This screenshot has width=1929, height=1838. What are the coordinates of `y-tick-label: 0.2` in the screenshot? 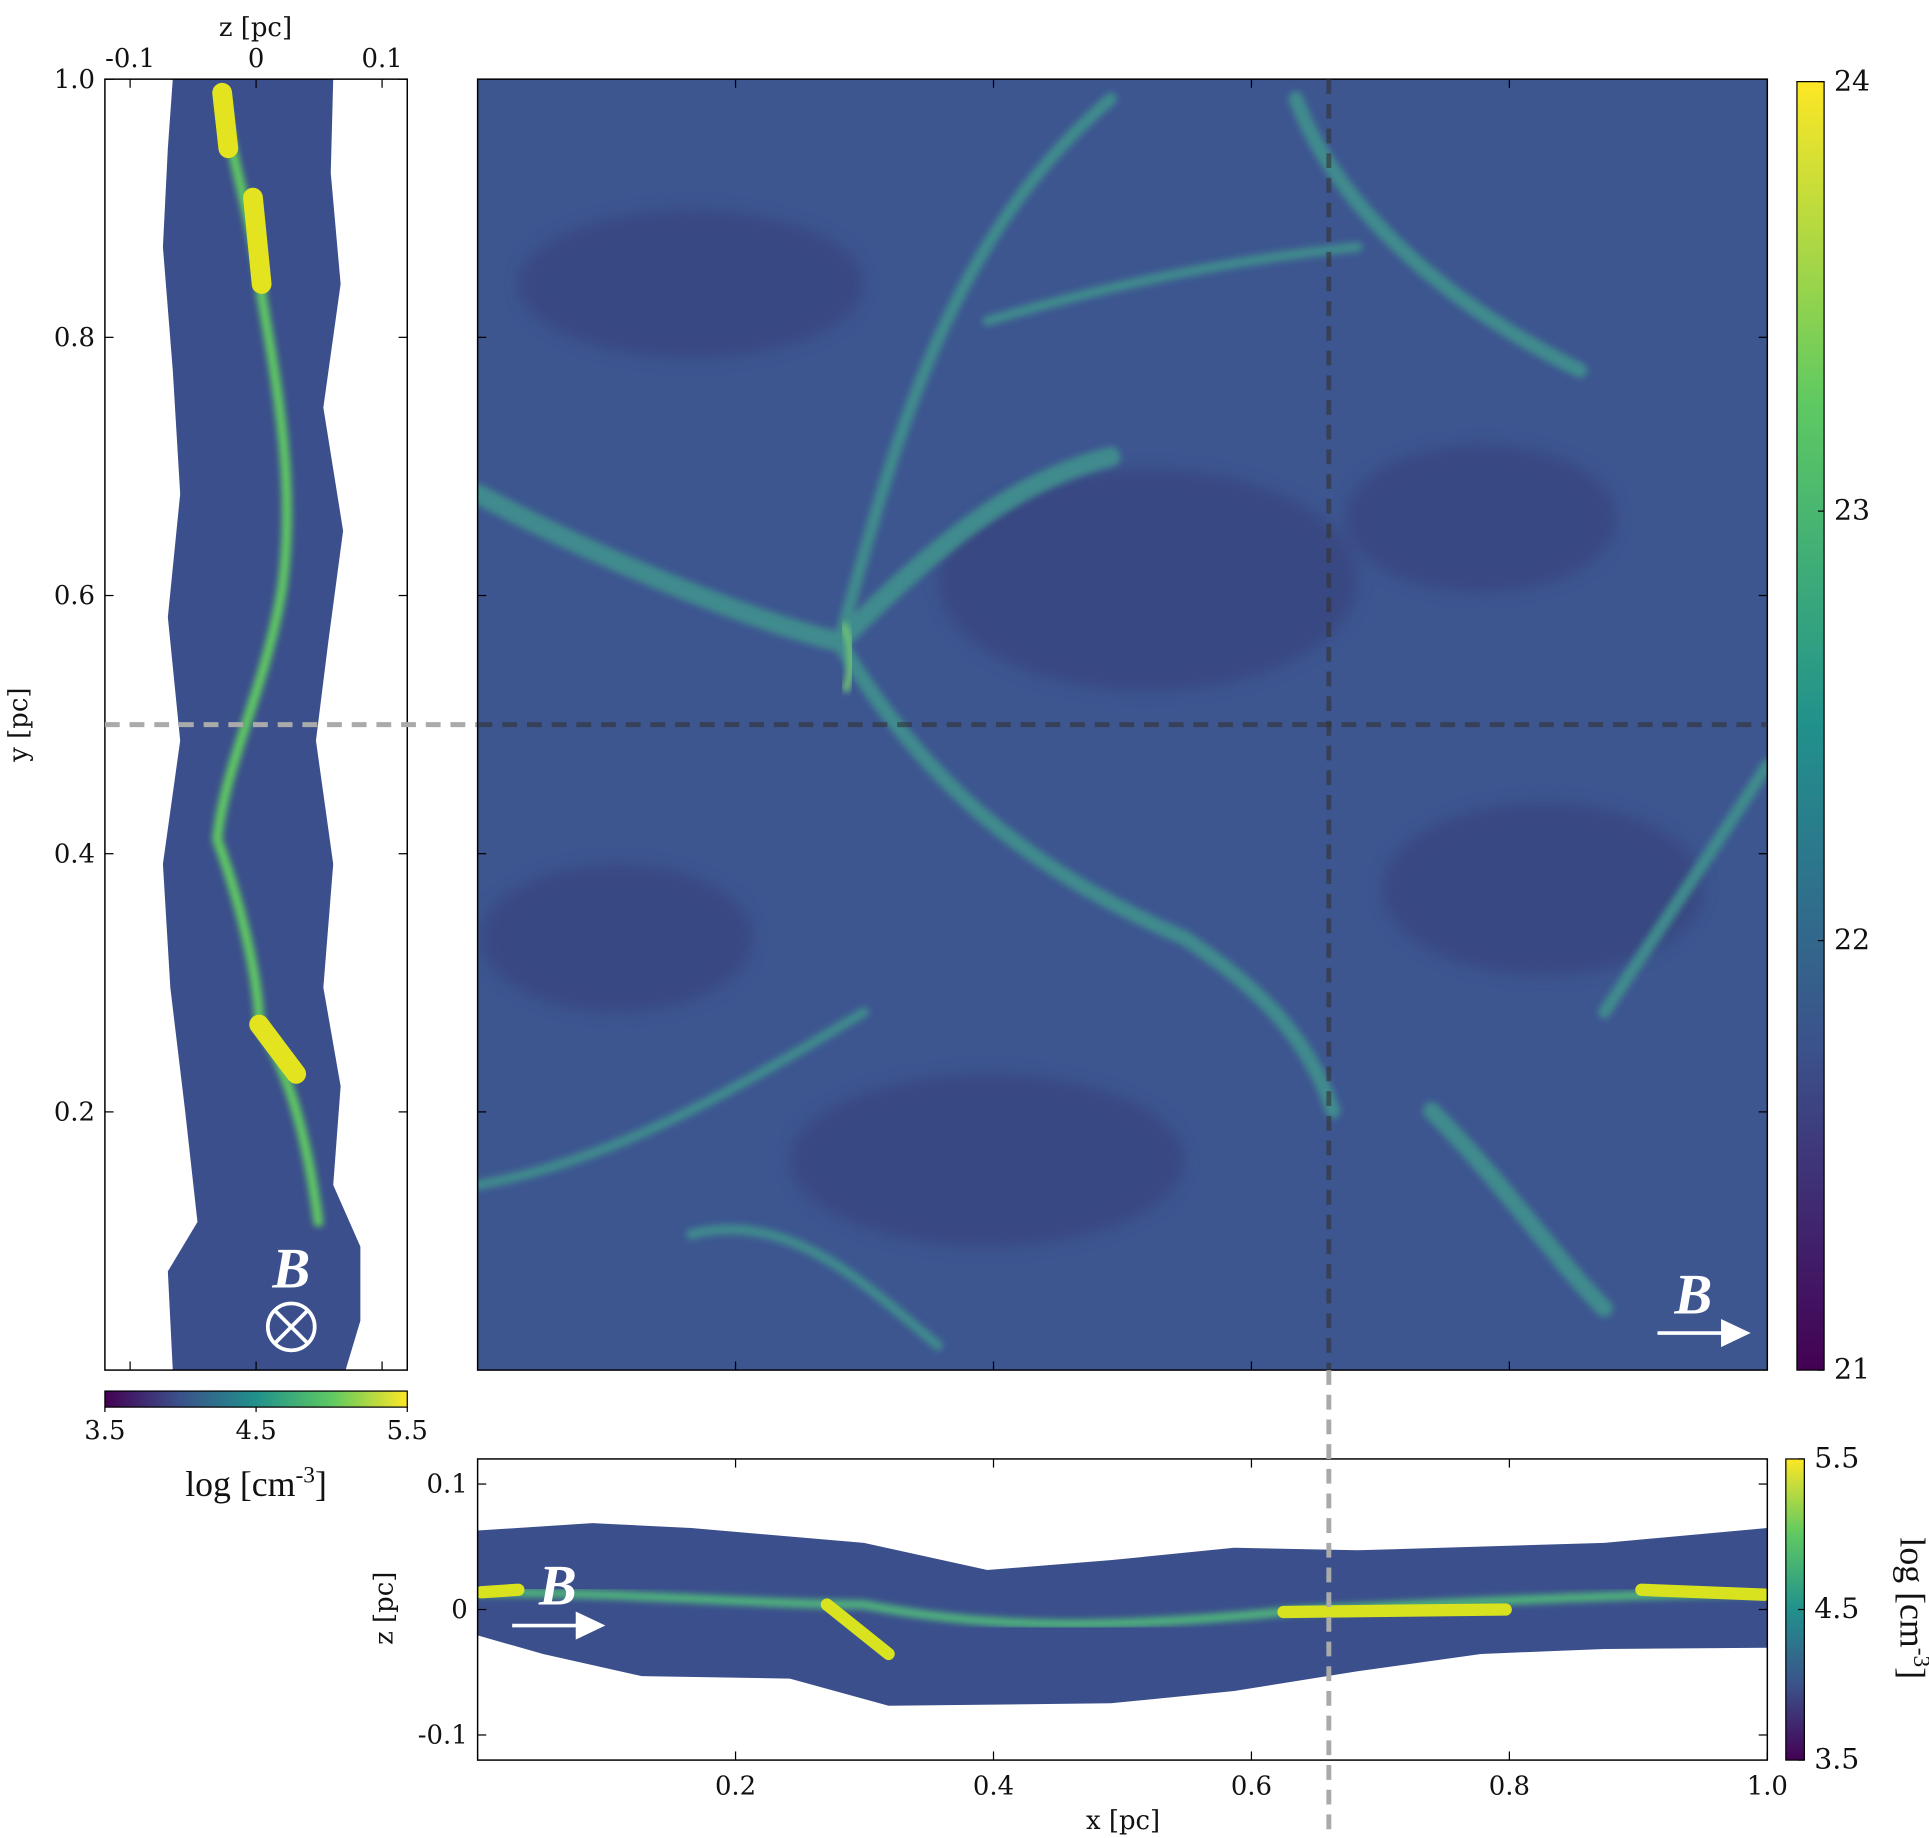 It's located at (74, 1113).